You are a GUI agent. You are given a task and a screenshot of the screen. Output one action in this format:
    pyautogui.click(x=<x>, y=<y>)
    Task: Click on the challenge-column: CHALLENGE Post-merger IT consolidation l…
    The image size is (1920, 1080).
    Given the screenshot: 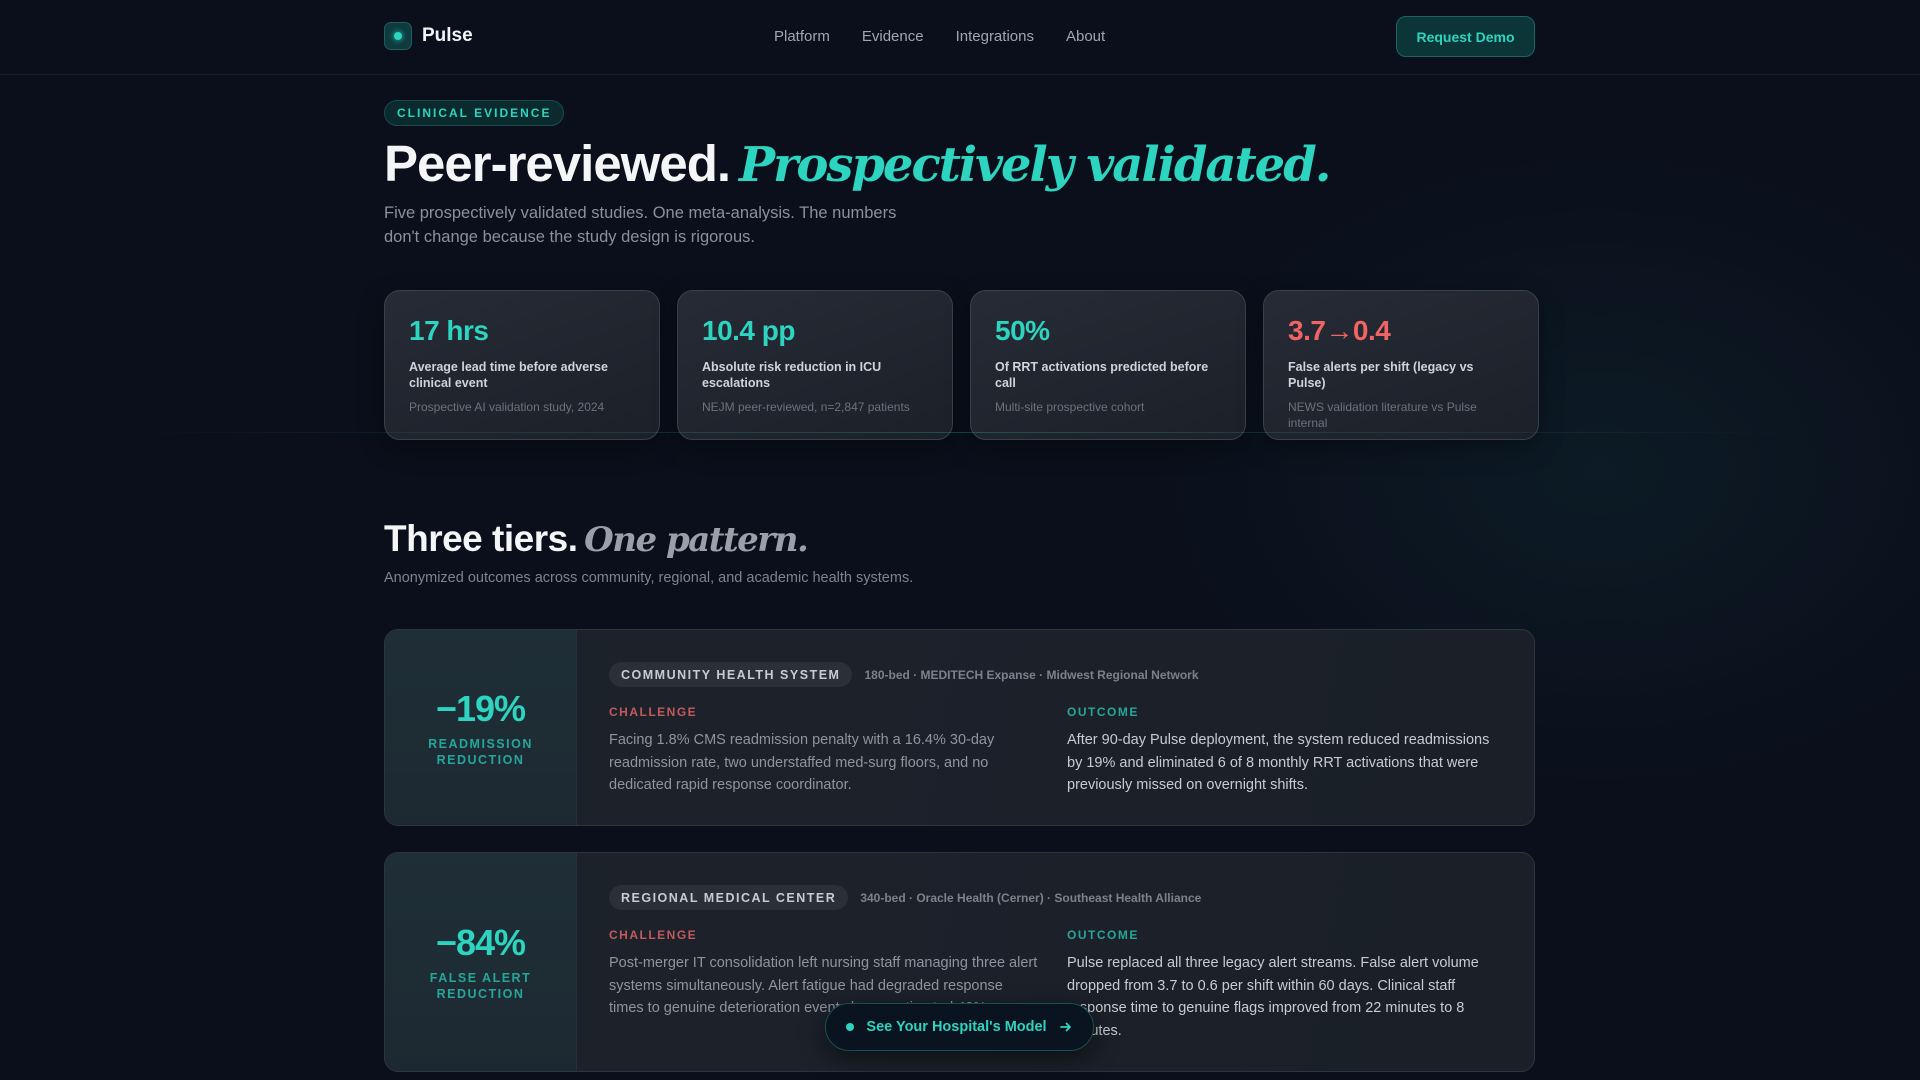 What is the action you would take?
    pyautogui.click(x=825, y=985)
    